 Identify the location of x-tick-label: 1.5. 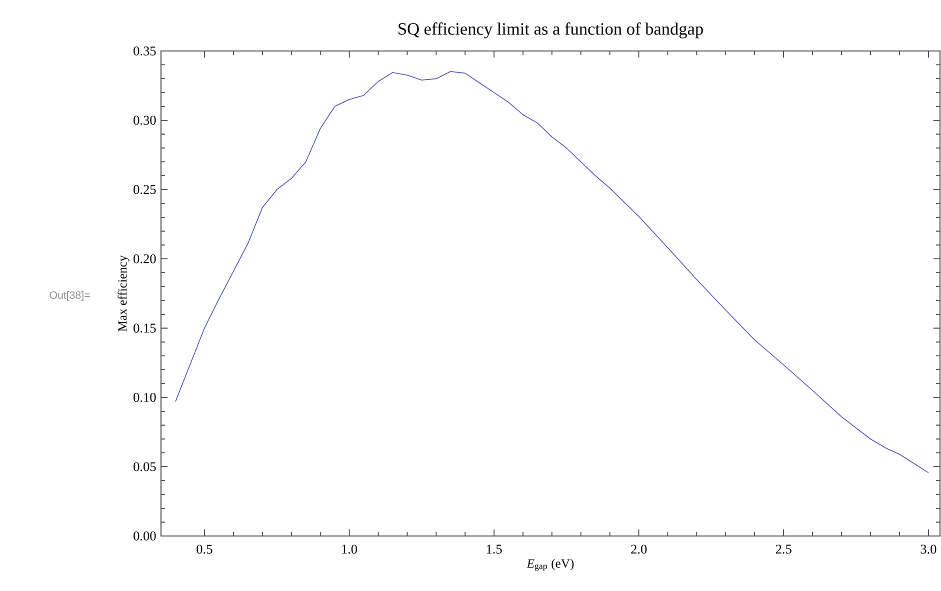
(494, 549).